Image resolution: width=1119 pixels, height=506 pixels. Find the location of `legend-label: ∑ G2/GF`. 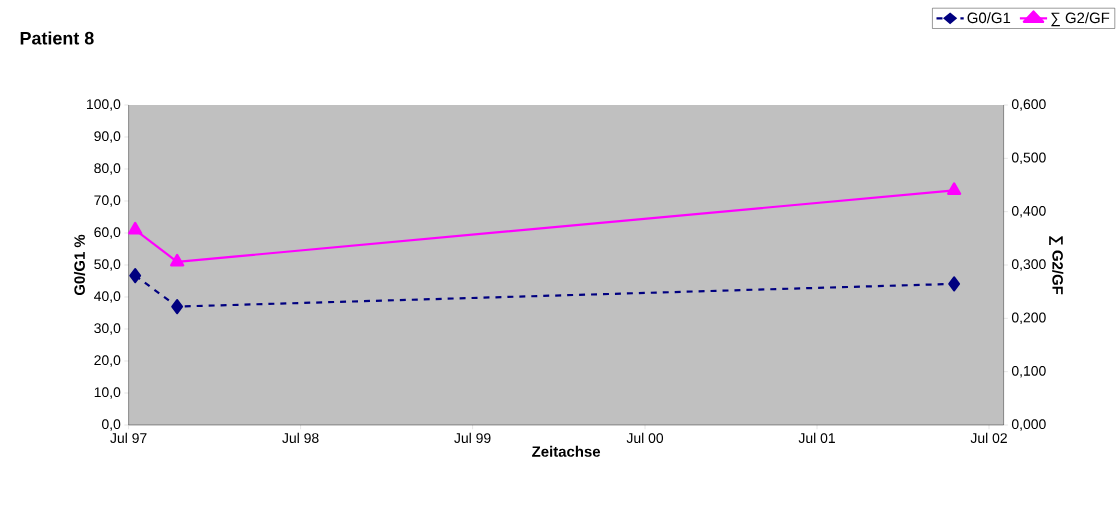

legend-label: ∑ G2/GF is located at coordinates (1080, 19).